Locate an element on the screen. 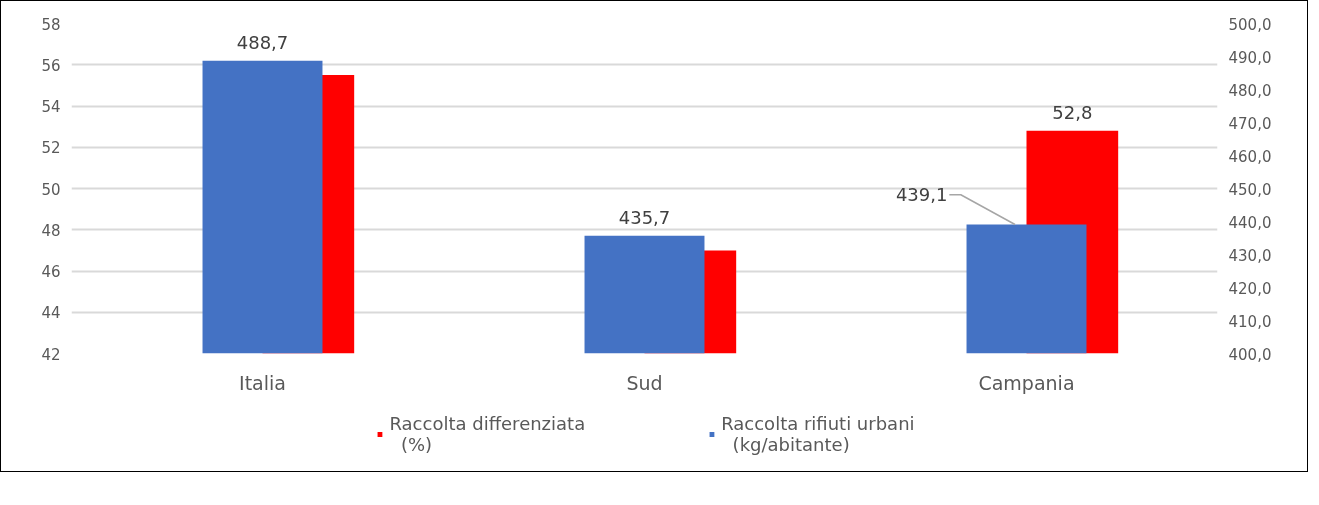 The width and height of the screenshot is (1319, 505). data-label: 488,7 is located at coordinates (262, 42).